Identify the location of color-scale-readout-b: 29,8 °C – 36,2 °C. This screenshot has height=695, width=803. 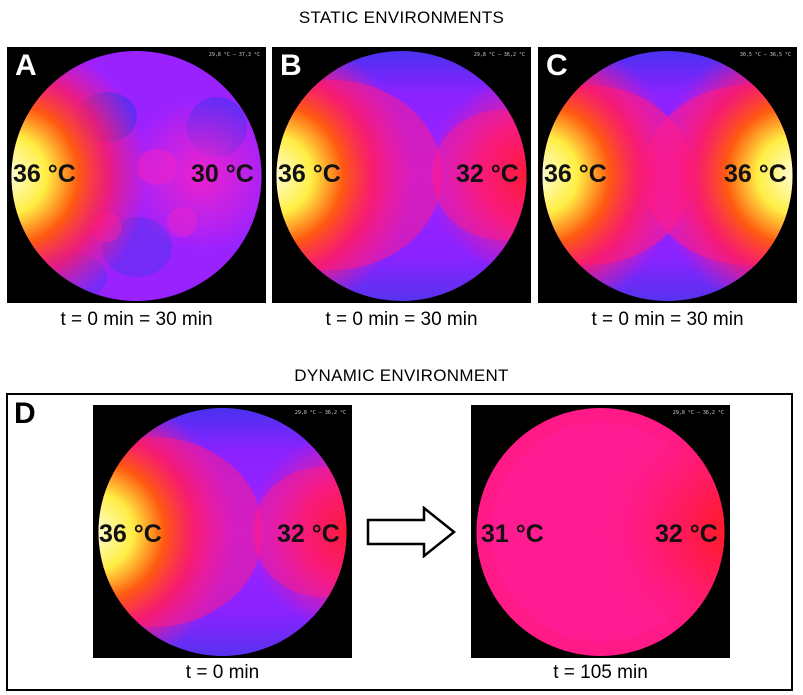
(499, 55).